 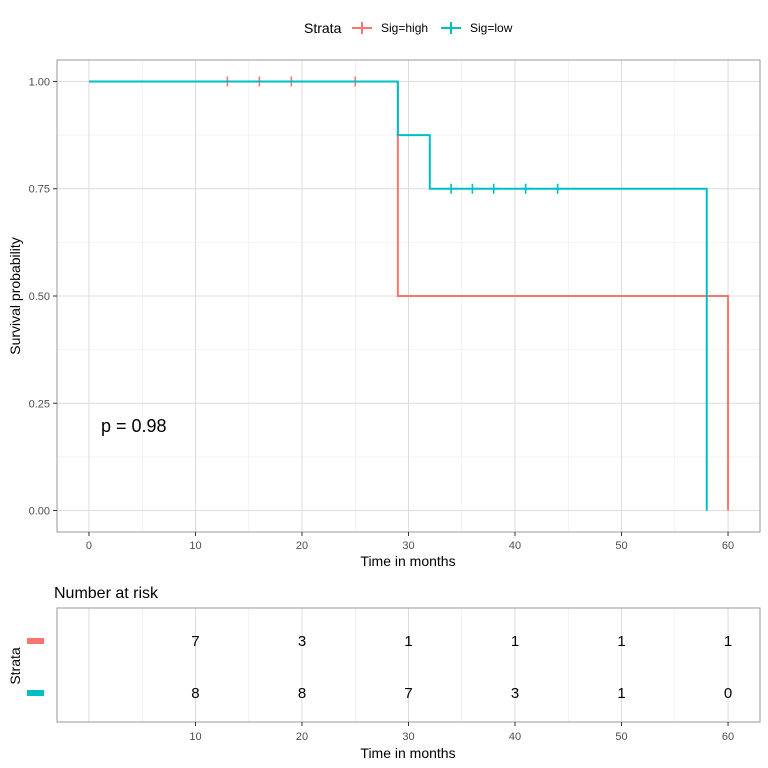 I want to click on x-tick-label: 40, so click(x=515, y=546).